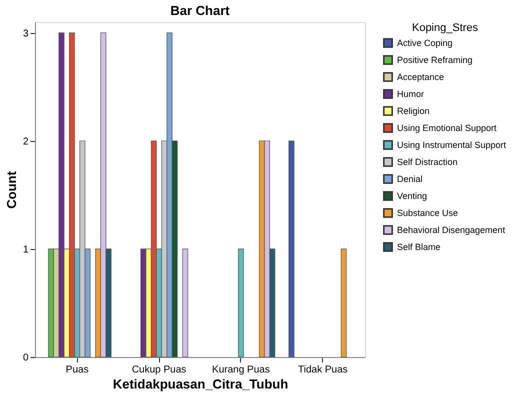 Image resolution: width=513 pixels, height=412 pixels. What do you see at coordinates (425, 43) in the screenshot?
I see `legend-label: Active Coping` at bounding box center [425, 43].